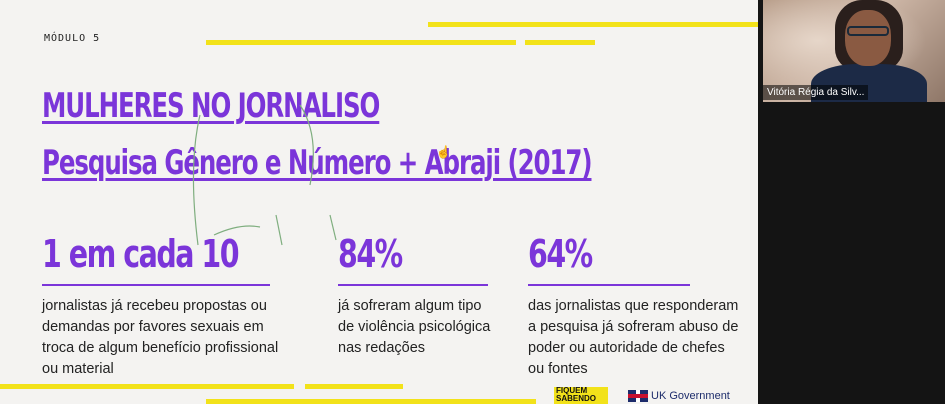 This screenshot has width=945, height=404. I want to click on uk-government-logo: UK Government, so click(679, 396).